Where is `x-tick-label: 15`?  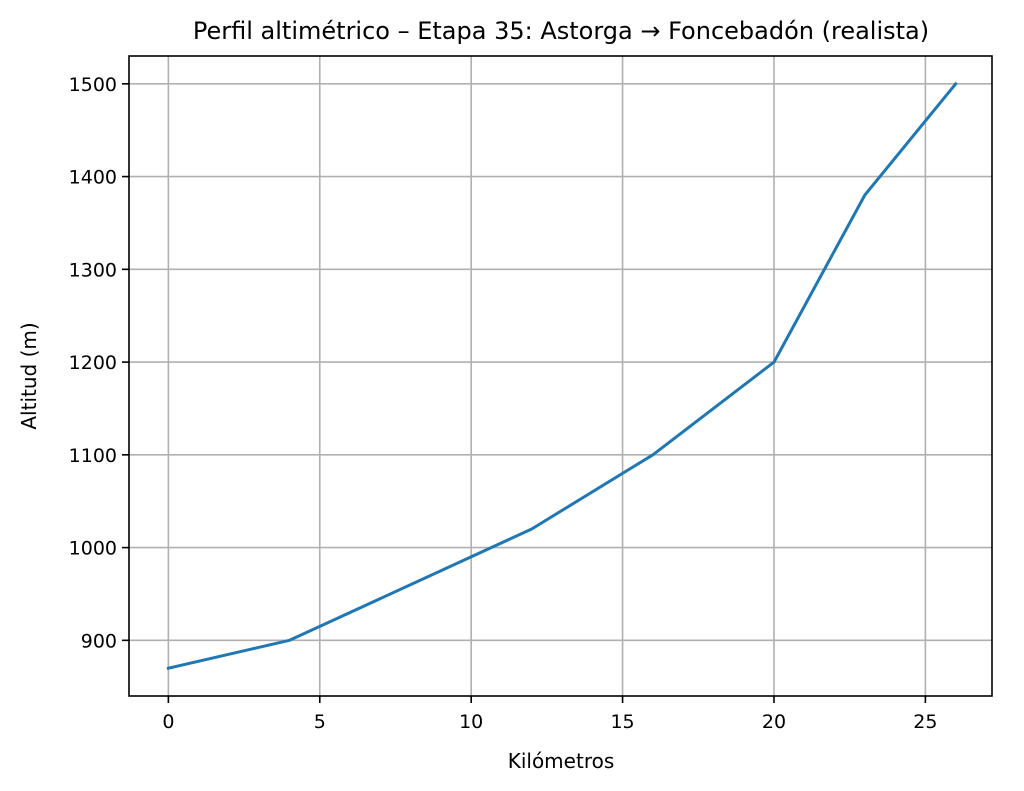 x-tick-label: 15 is located at coordinates (622, 722).